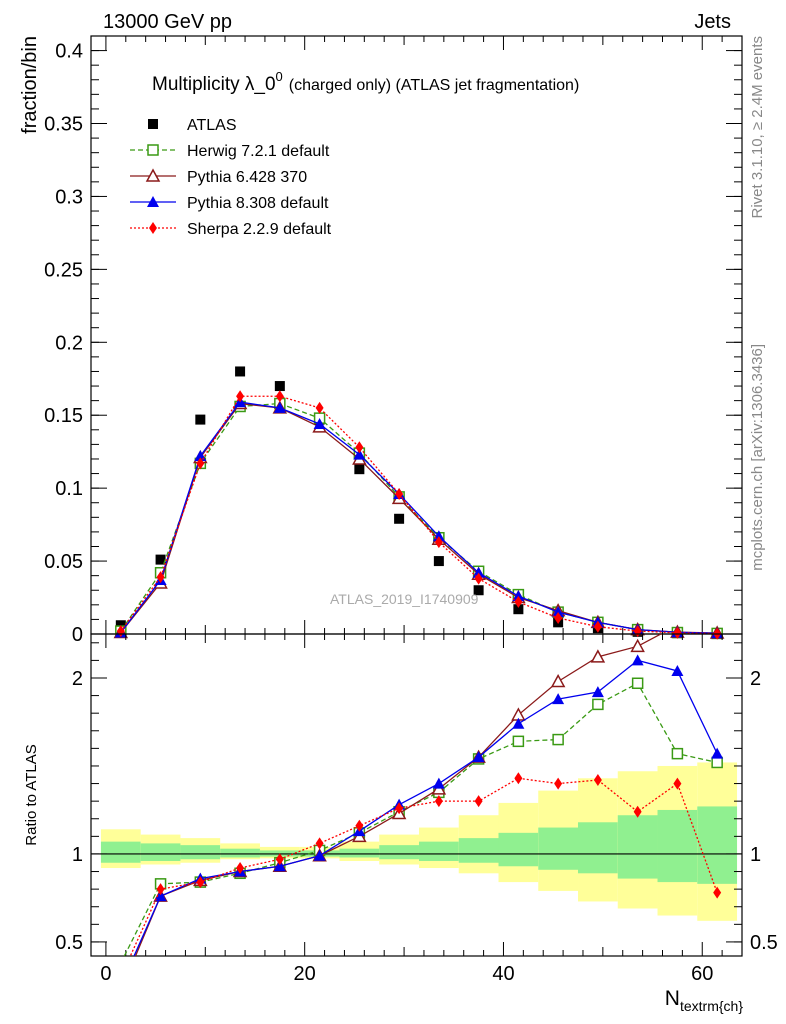 The image size is (786, 1024). What do you see at coordinates (247, 177) in the screenshot?
I see `legend-label-pythia-6-428-370: Pythia 6.428 370` at bounding box center [247, 177].